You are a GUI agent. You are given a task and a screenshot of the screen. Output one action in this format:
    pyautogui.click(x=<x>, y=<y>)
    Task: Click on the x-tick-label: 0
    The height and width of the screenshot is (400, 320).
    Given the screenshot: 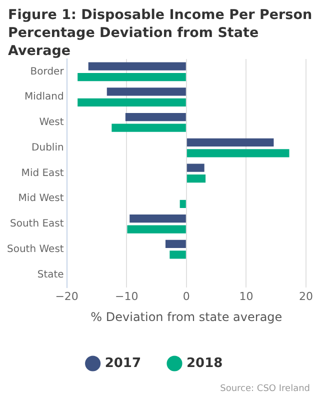 What is the action you would take?
    pyautogui.click(x=186, y=296)
    